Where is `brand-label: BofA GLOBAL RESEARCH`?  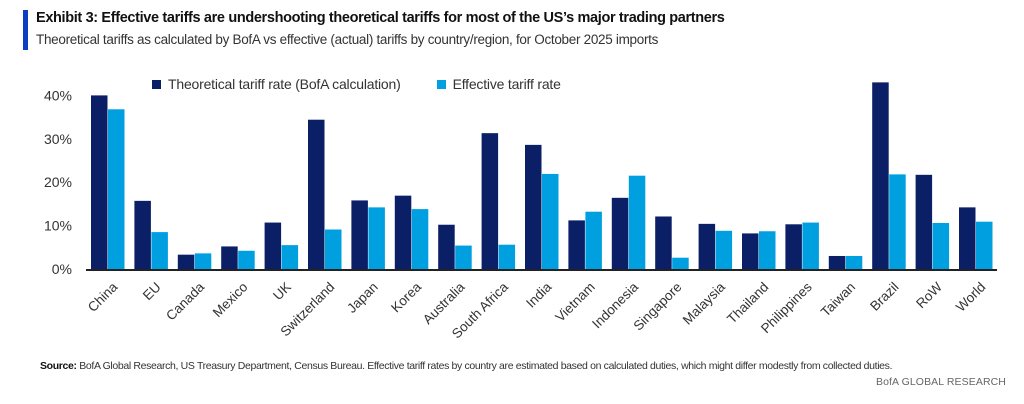
brand-label: BofA GLOBAL RESEARCH is located at coordinates (941, 382).